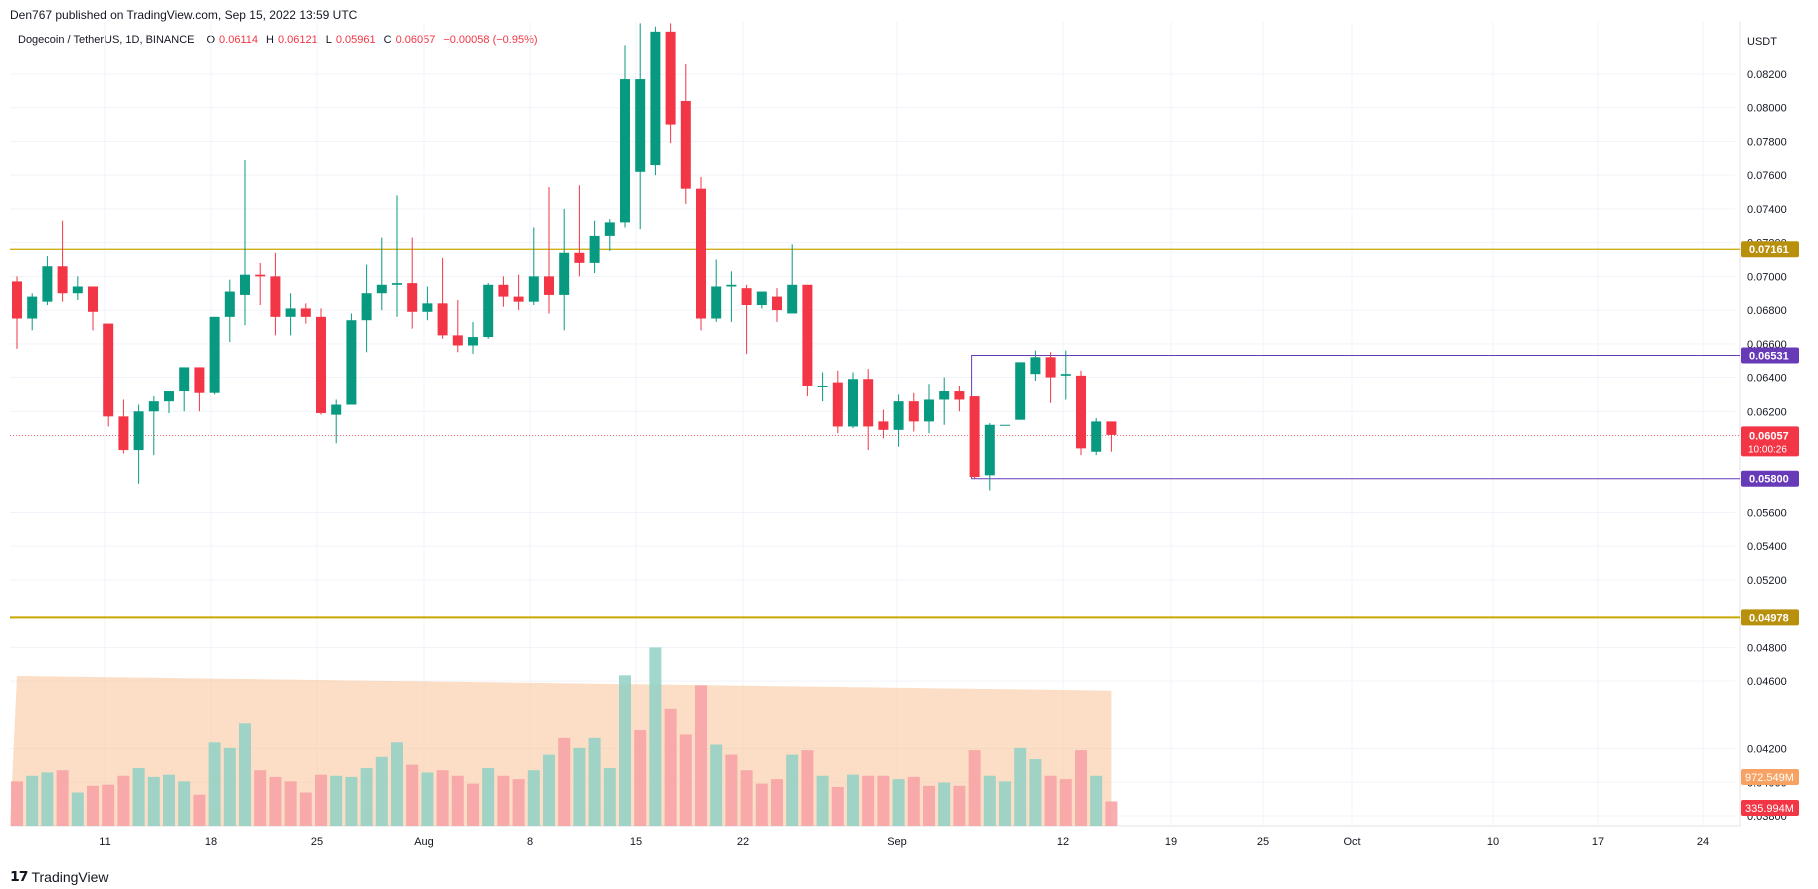 Image resolution: width=1818 pixels, height=889 pixels. What do you see at coordinates (387, 40) in the screenshot?
I see `close-key: C` at bounding box center [387, 40].